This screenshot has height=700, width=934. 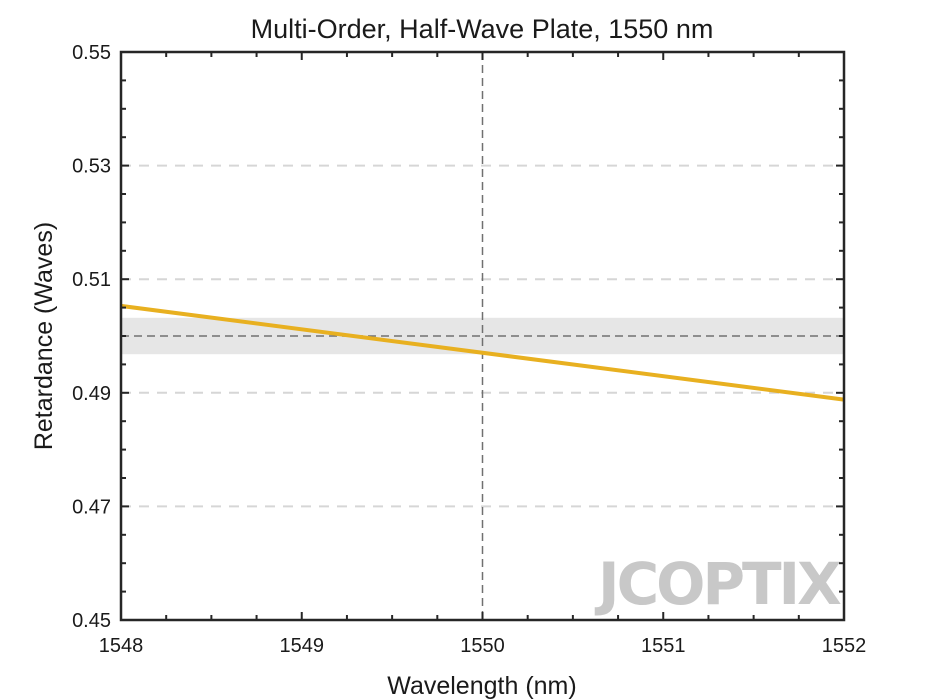 What do you see at coordinates (302, 646) in the screenshot?
I see `x-tick-label-1: 1549` at bounding box center [302, 646].